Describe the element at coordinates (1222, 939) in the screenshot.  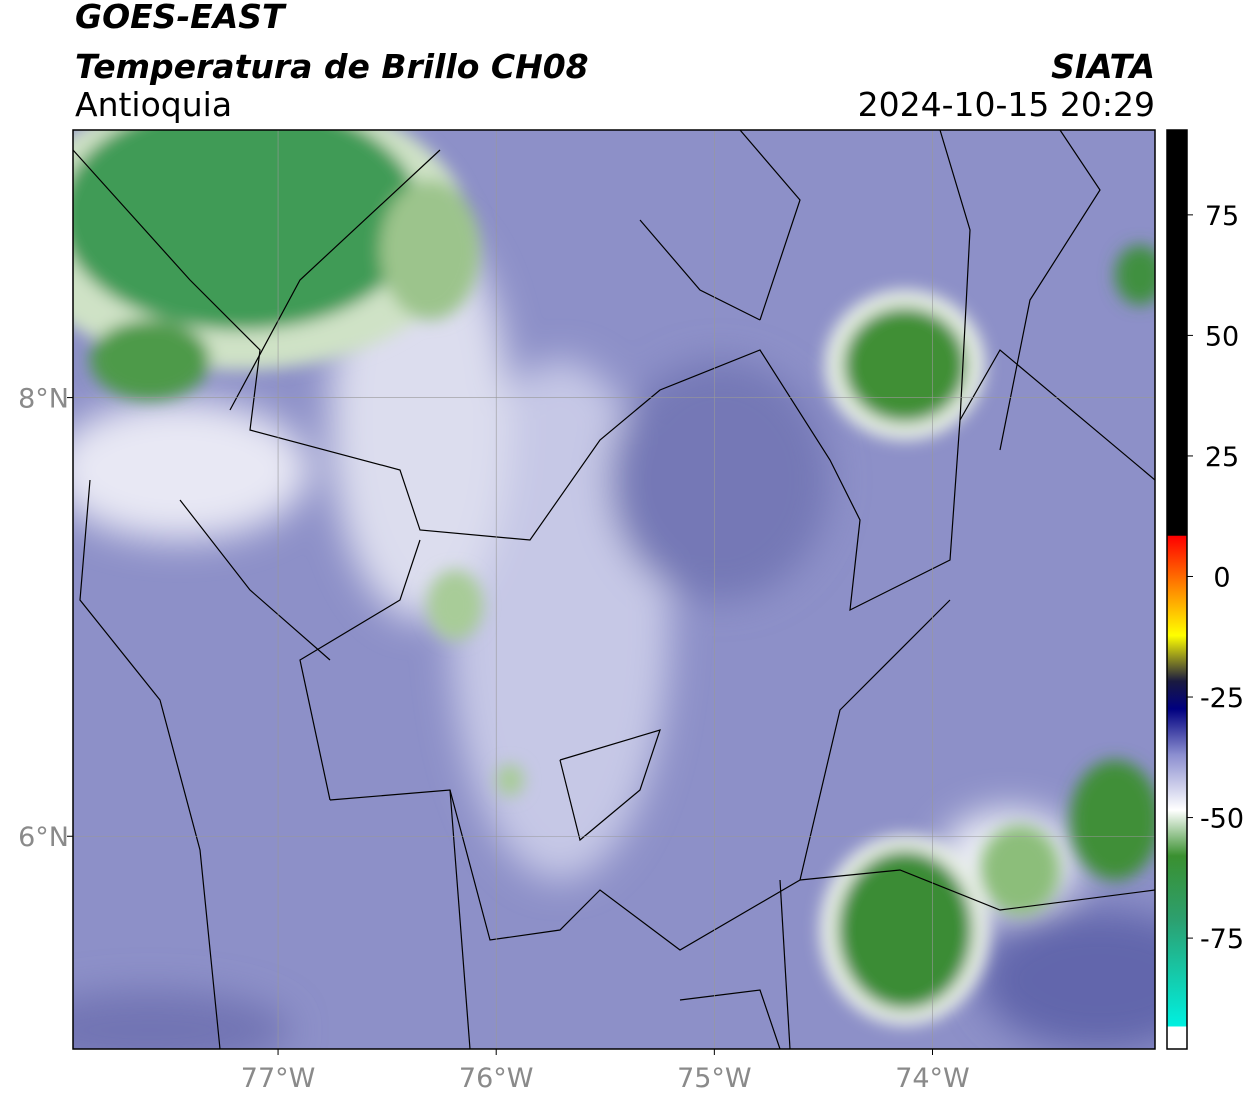
I see `colorbar-tick-label: -75` at that location.